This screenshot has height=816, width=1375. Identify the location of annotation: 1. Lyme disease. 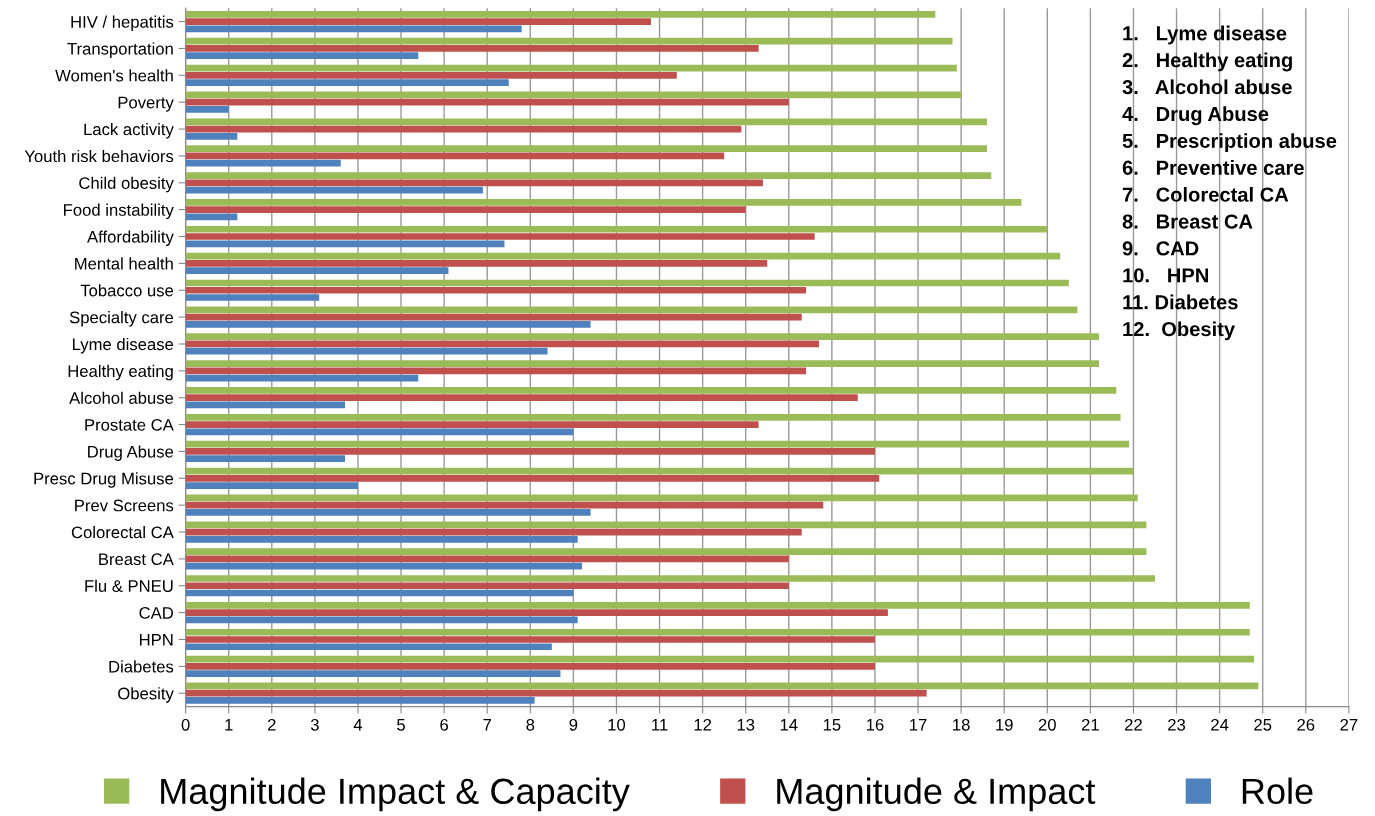
(1205, 35).